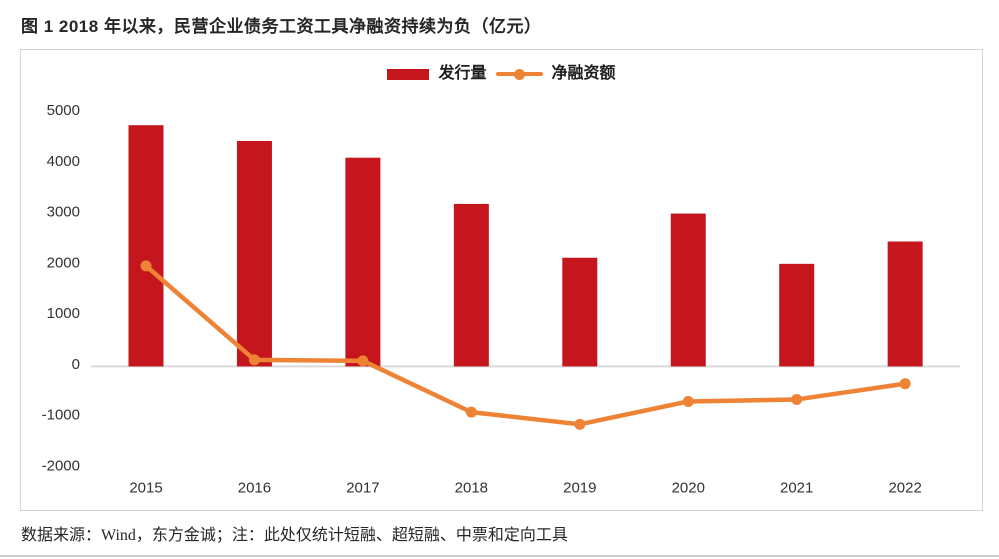  What do you see at coordinates (796, 488) in the screenshot?
I see `x-label-2021: 2021` at bounding box center [796, 488].